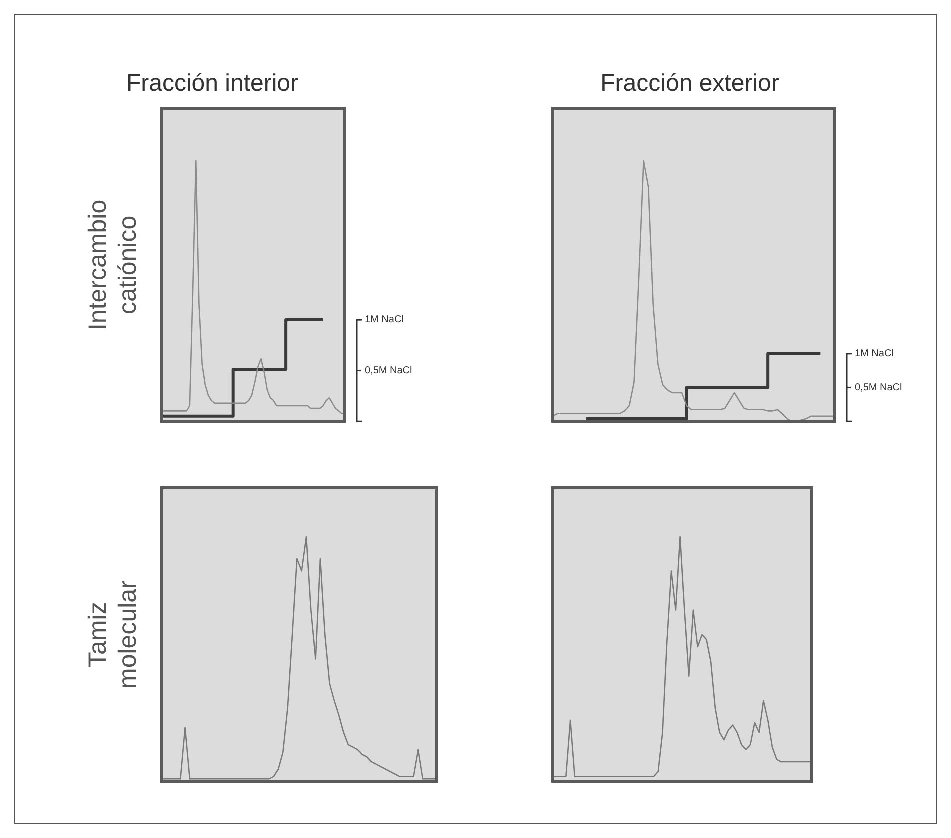 The height and width of the screenshot is (838, 951). Describe the element at coordinates (113, 265) in the screenshot. I see `y-axis-title: Intercambio catiónico` at that location.